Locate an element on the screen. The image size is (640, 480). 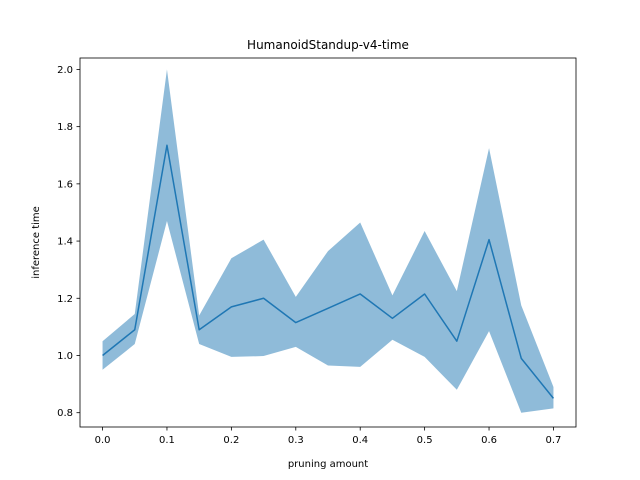
y-tick-label: 1.4 is located at coordinates (65, 242).